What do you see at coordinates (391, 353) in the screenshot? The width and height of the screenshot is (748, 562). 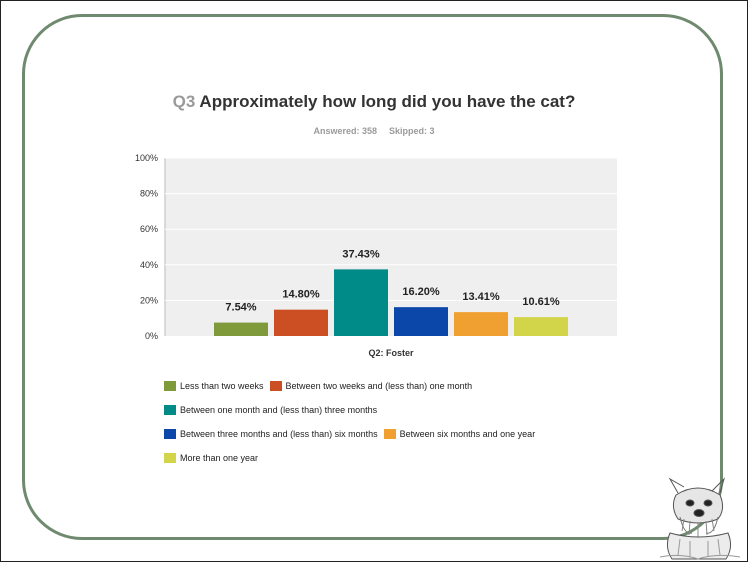 I see `x-category-label: Q2: Foster` at bounding box center [391, 353].